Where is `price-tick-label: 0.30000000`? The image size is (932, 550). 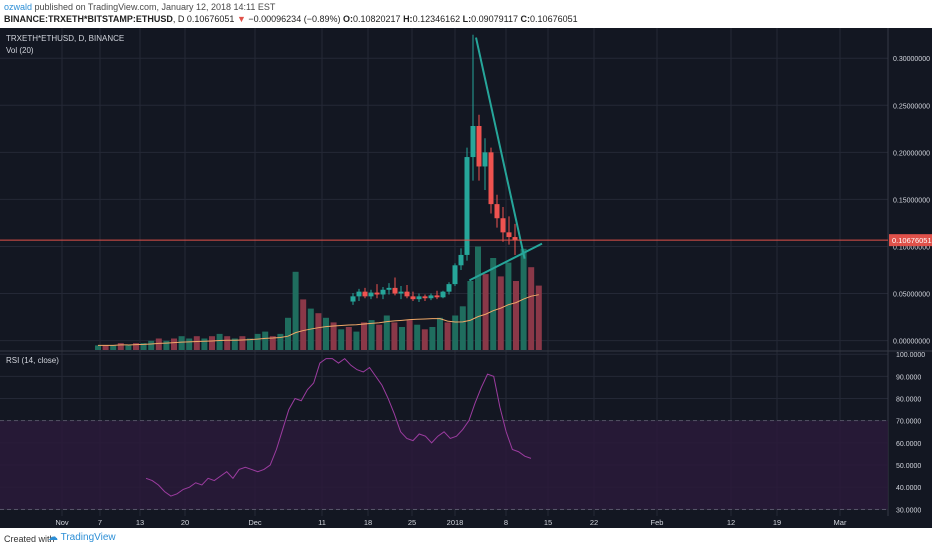
price-tick-label: 0.30000000 is located at coordinates (911, 59).